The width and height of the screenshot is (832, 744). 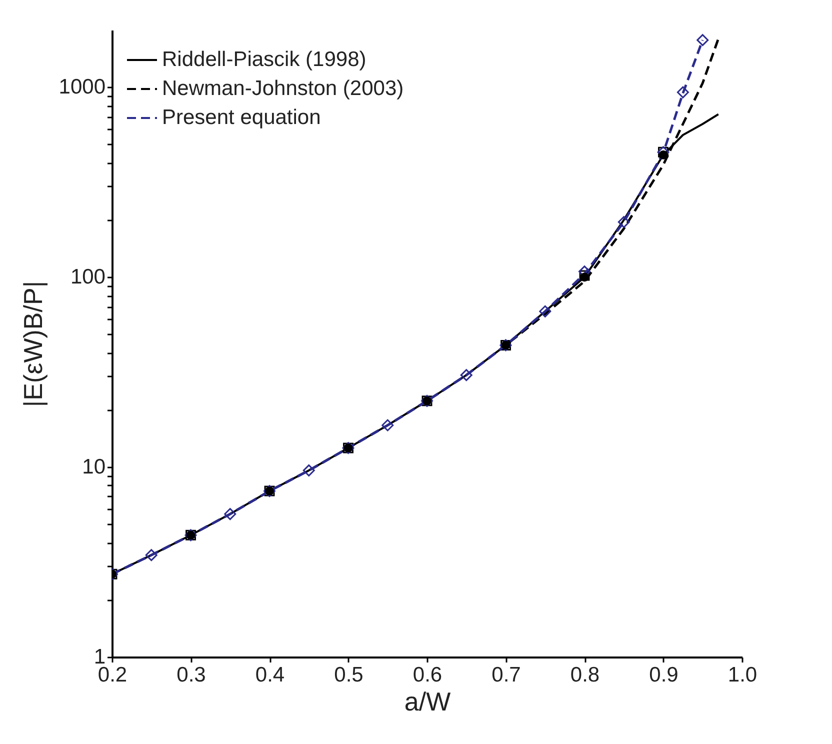 I want to click on x-tick-label: 0.9, so click(x=663, y=675).